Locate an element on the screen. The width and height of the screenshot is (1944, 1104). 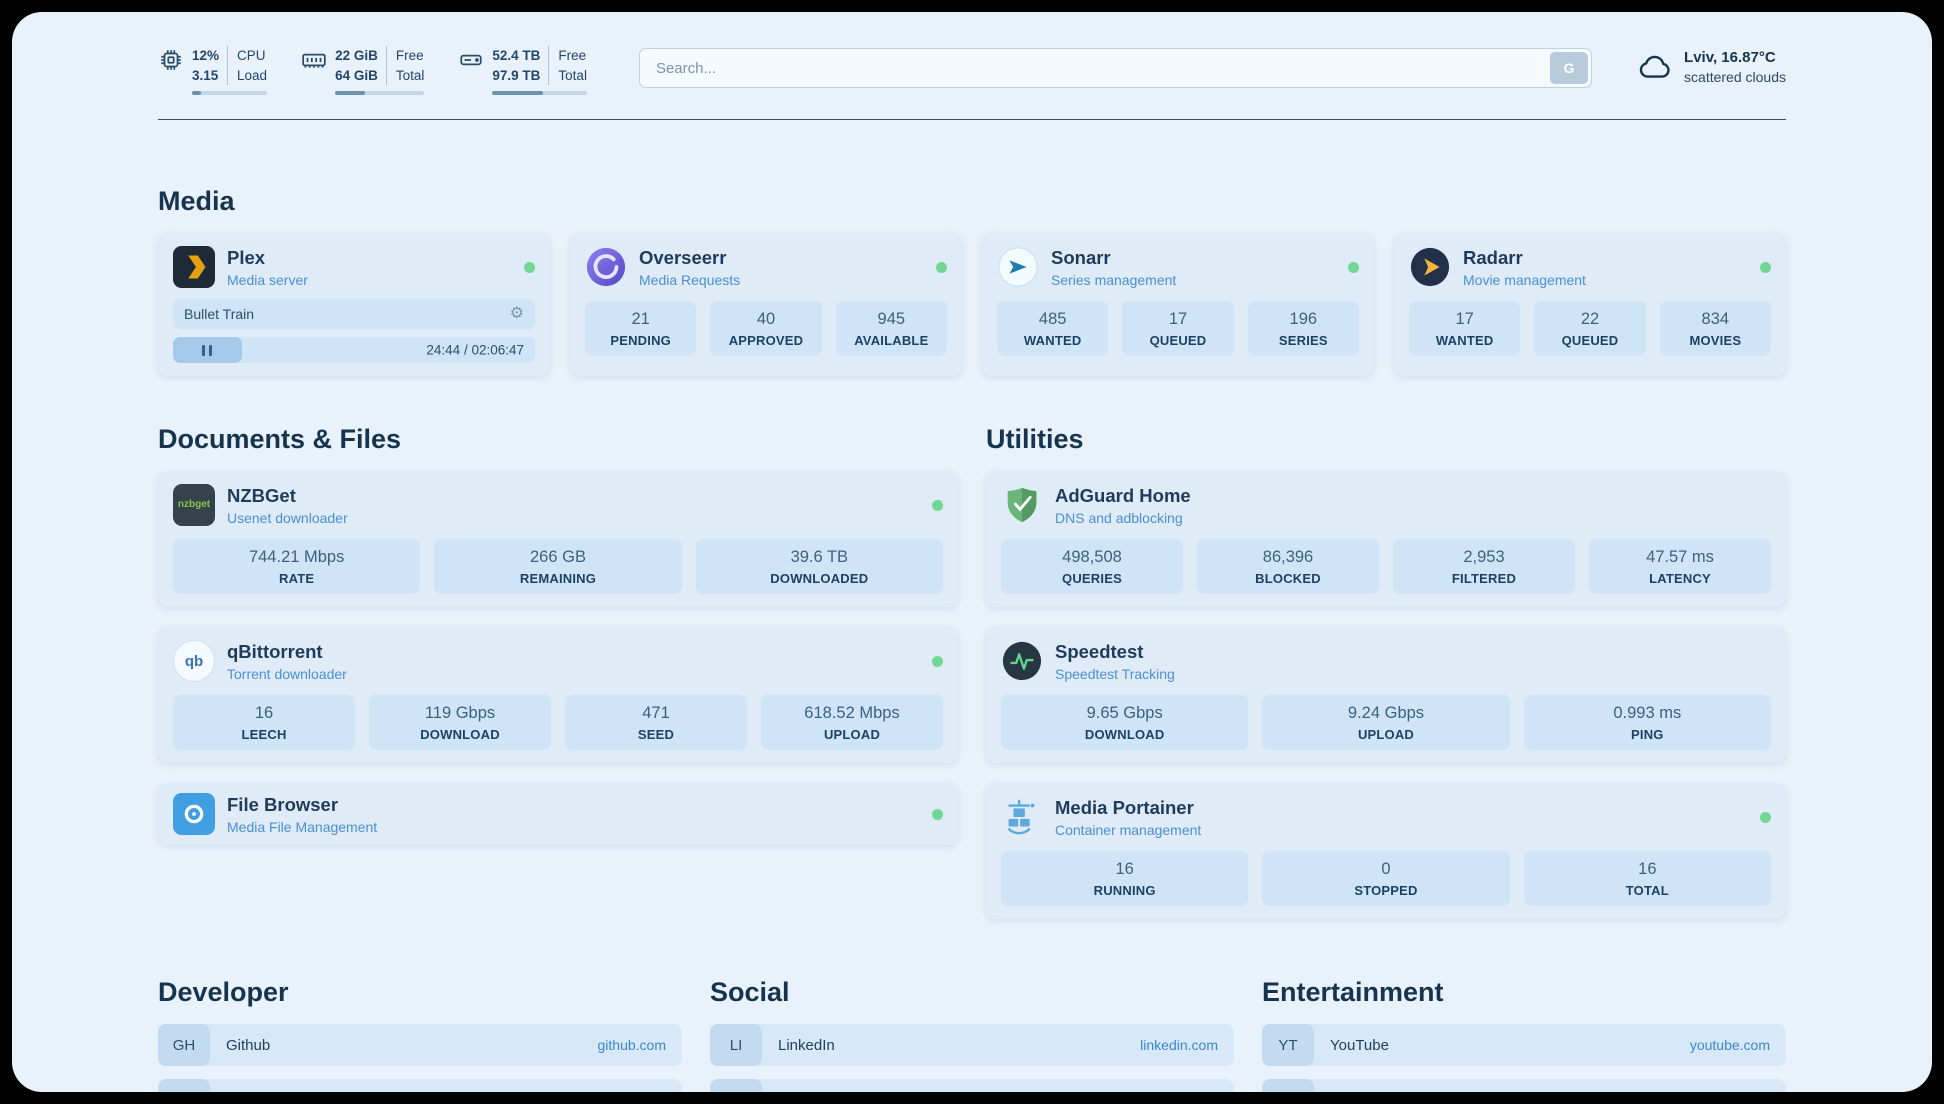
bookmark-url: youtube.com is located at coordinates (1729, 1045).